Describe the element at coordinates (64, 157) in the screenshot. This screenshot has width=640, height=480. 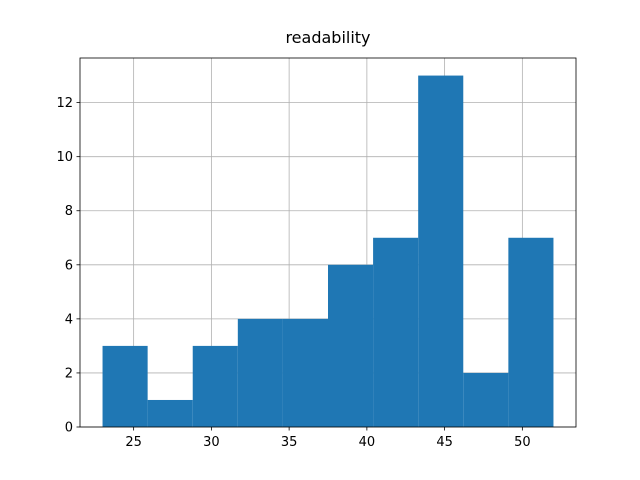
I see `y-tick-label: 10` at that location.